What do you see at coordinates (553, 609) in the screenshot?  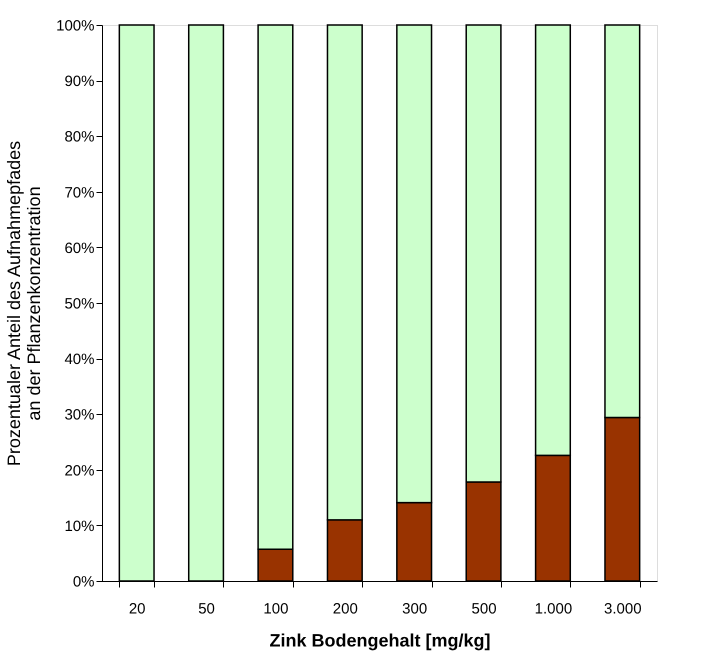 I see `x-tick-label: 1.000` at bounding box center [553, 609].